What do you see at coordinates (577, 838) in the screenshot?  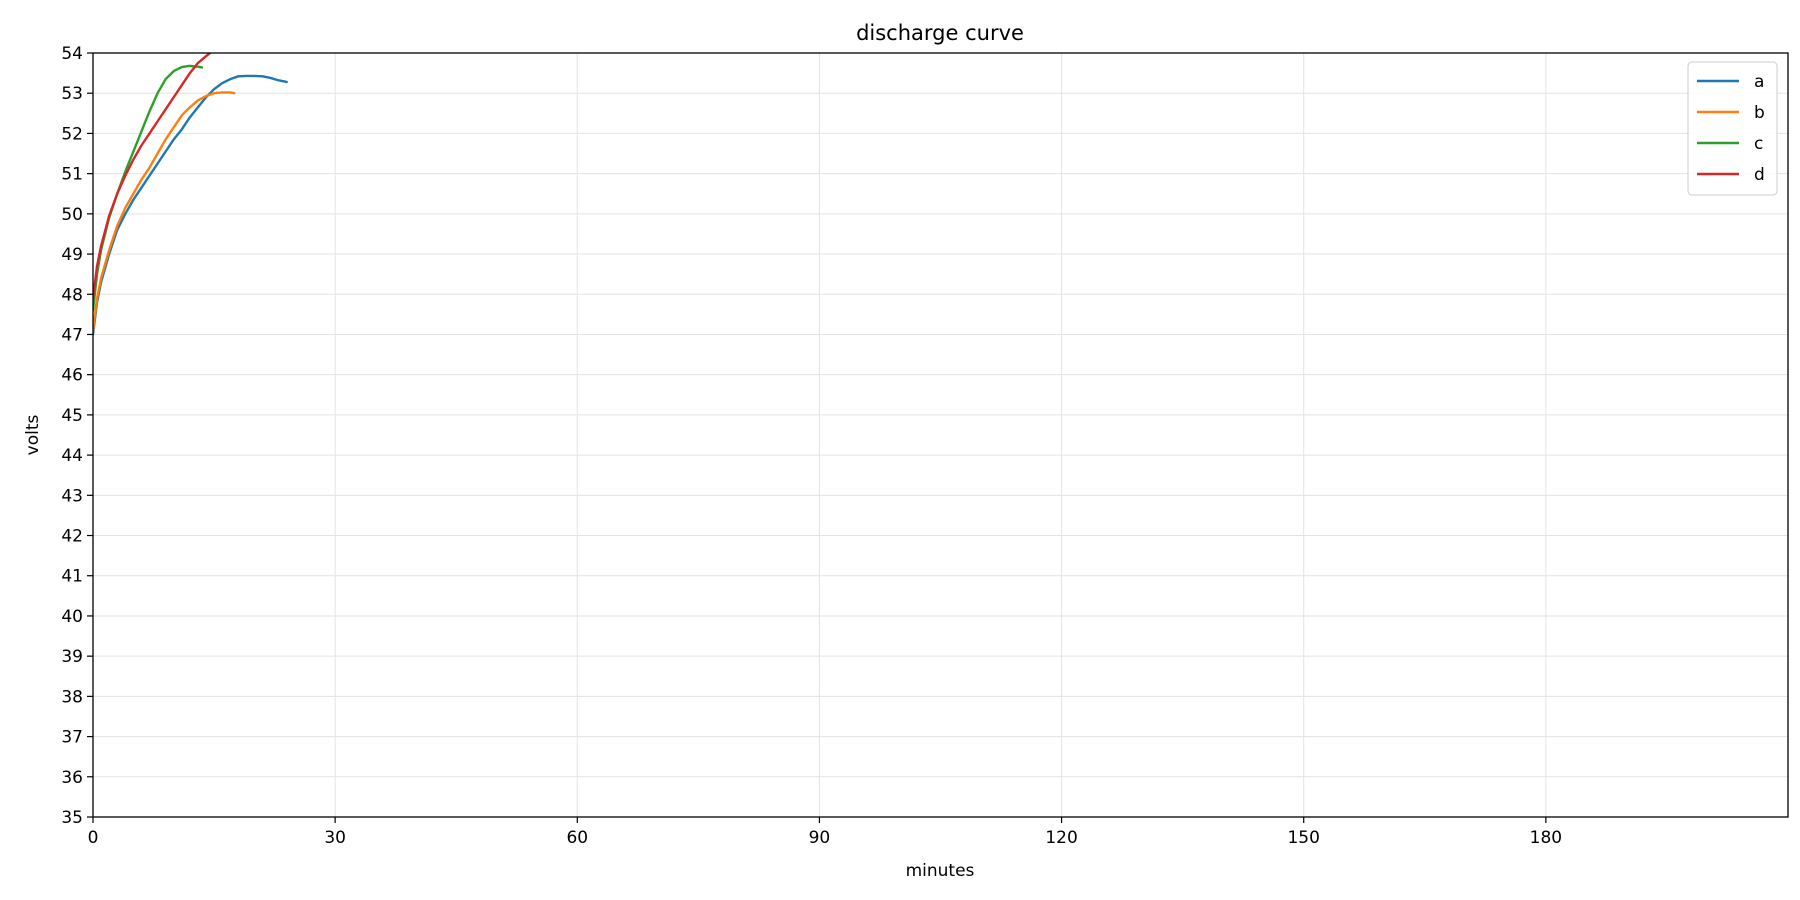 I see `x-tick-label: 60` at bounding box center [577, 838].